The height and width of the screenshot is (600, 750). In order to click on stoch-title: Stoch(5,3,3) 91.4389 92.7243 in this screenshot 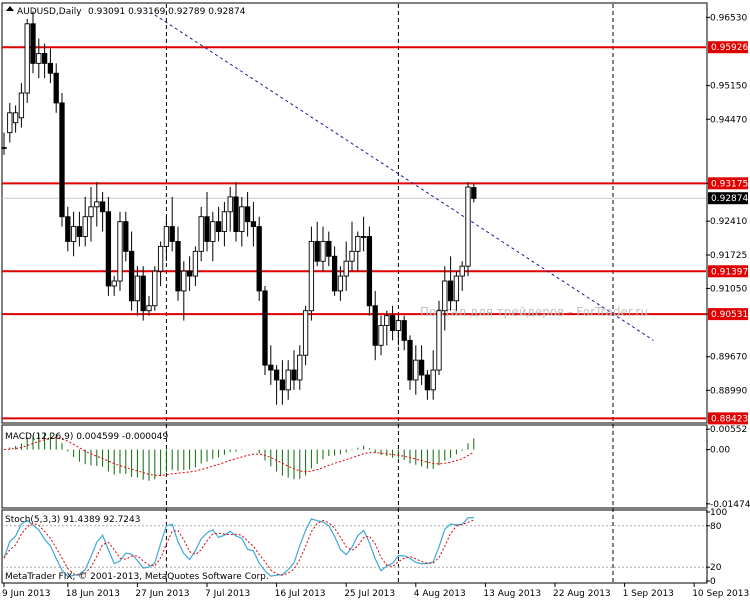, I will do `click(72, 520)`.